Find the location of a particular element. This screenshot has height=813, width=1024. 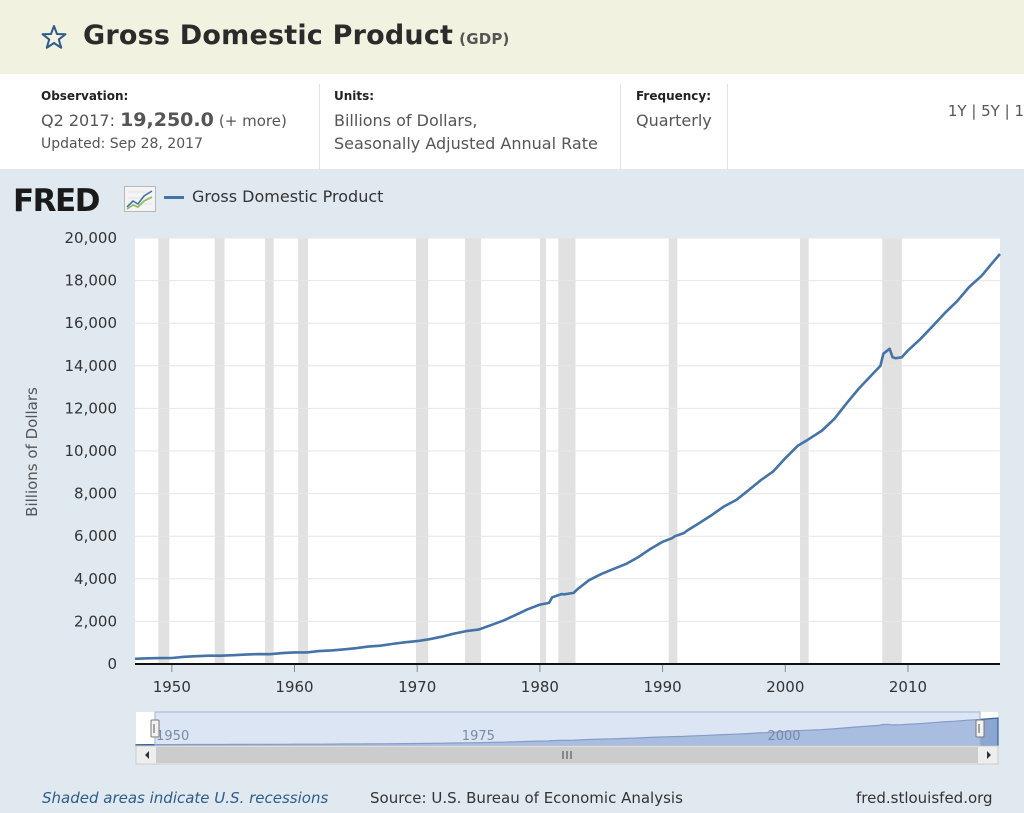

star-outline-icon is located at coordinates (54, 37).